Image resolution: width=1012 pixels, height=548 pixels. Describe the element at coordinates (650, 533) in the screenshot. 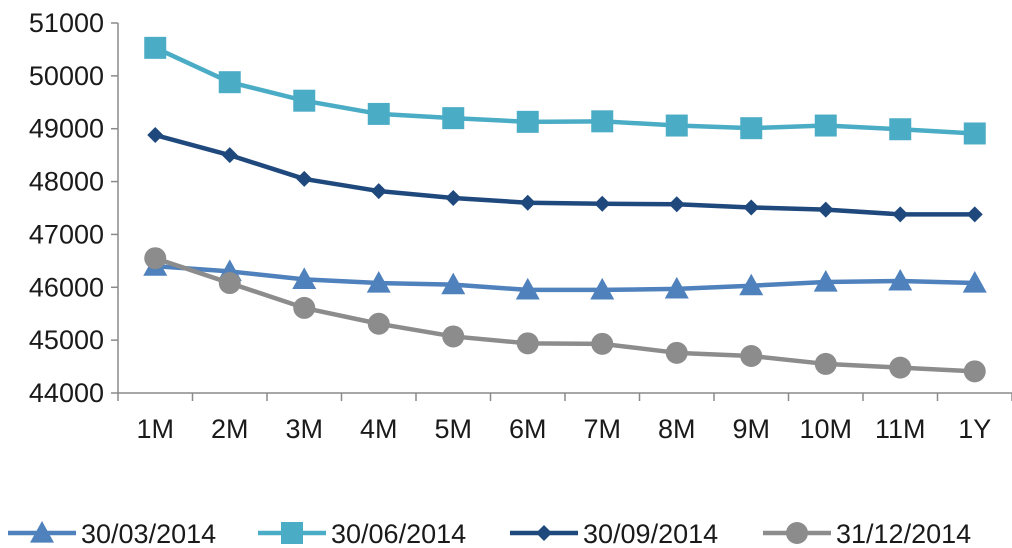

I see `legend-label: 30/09/2014` at that location.